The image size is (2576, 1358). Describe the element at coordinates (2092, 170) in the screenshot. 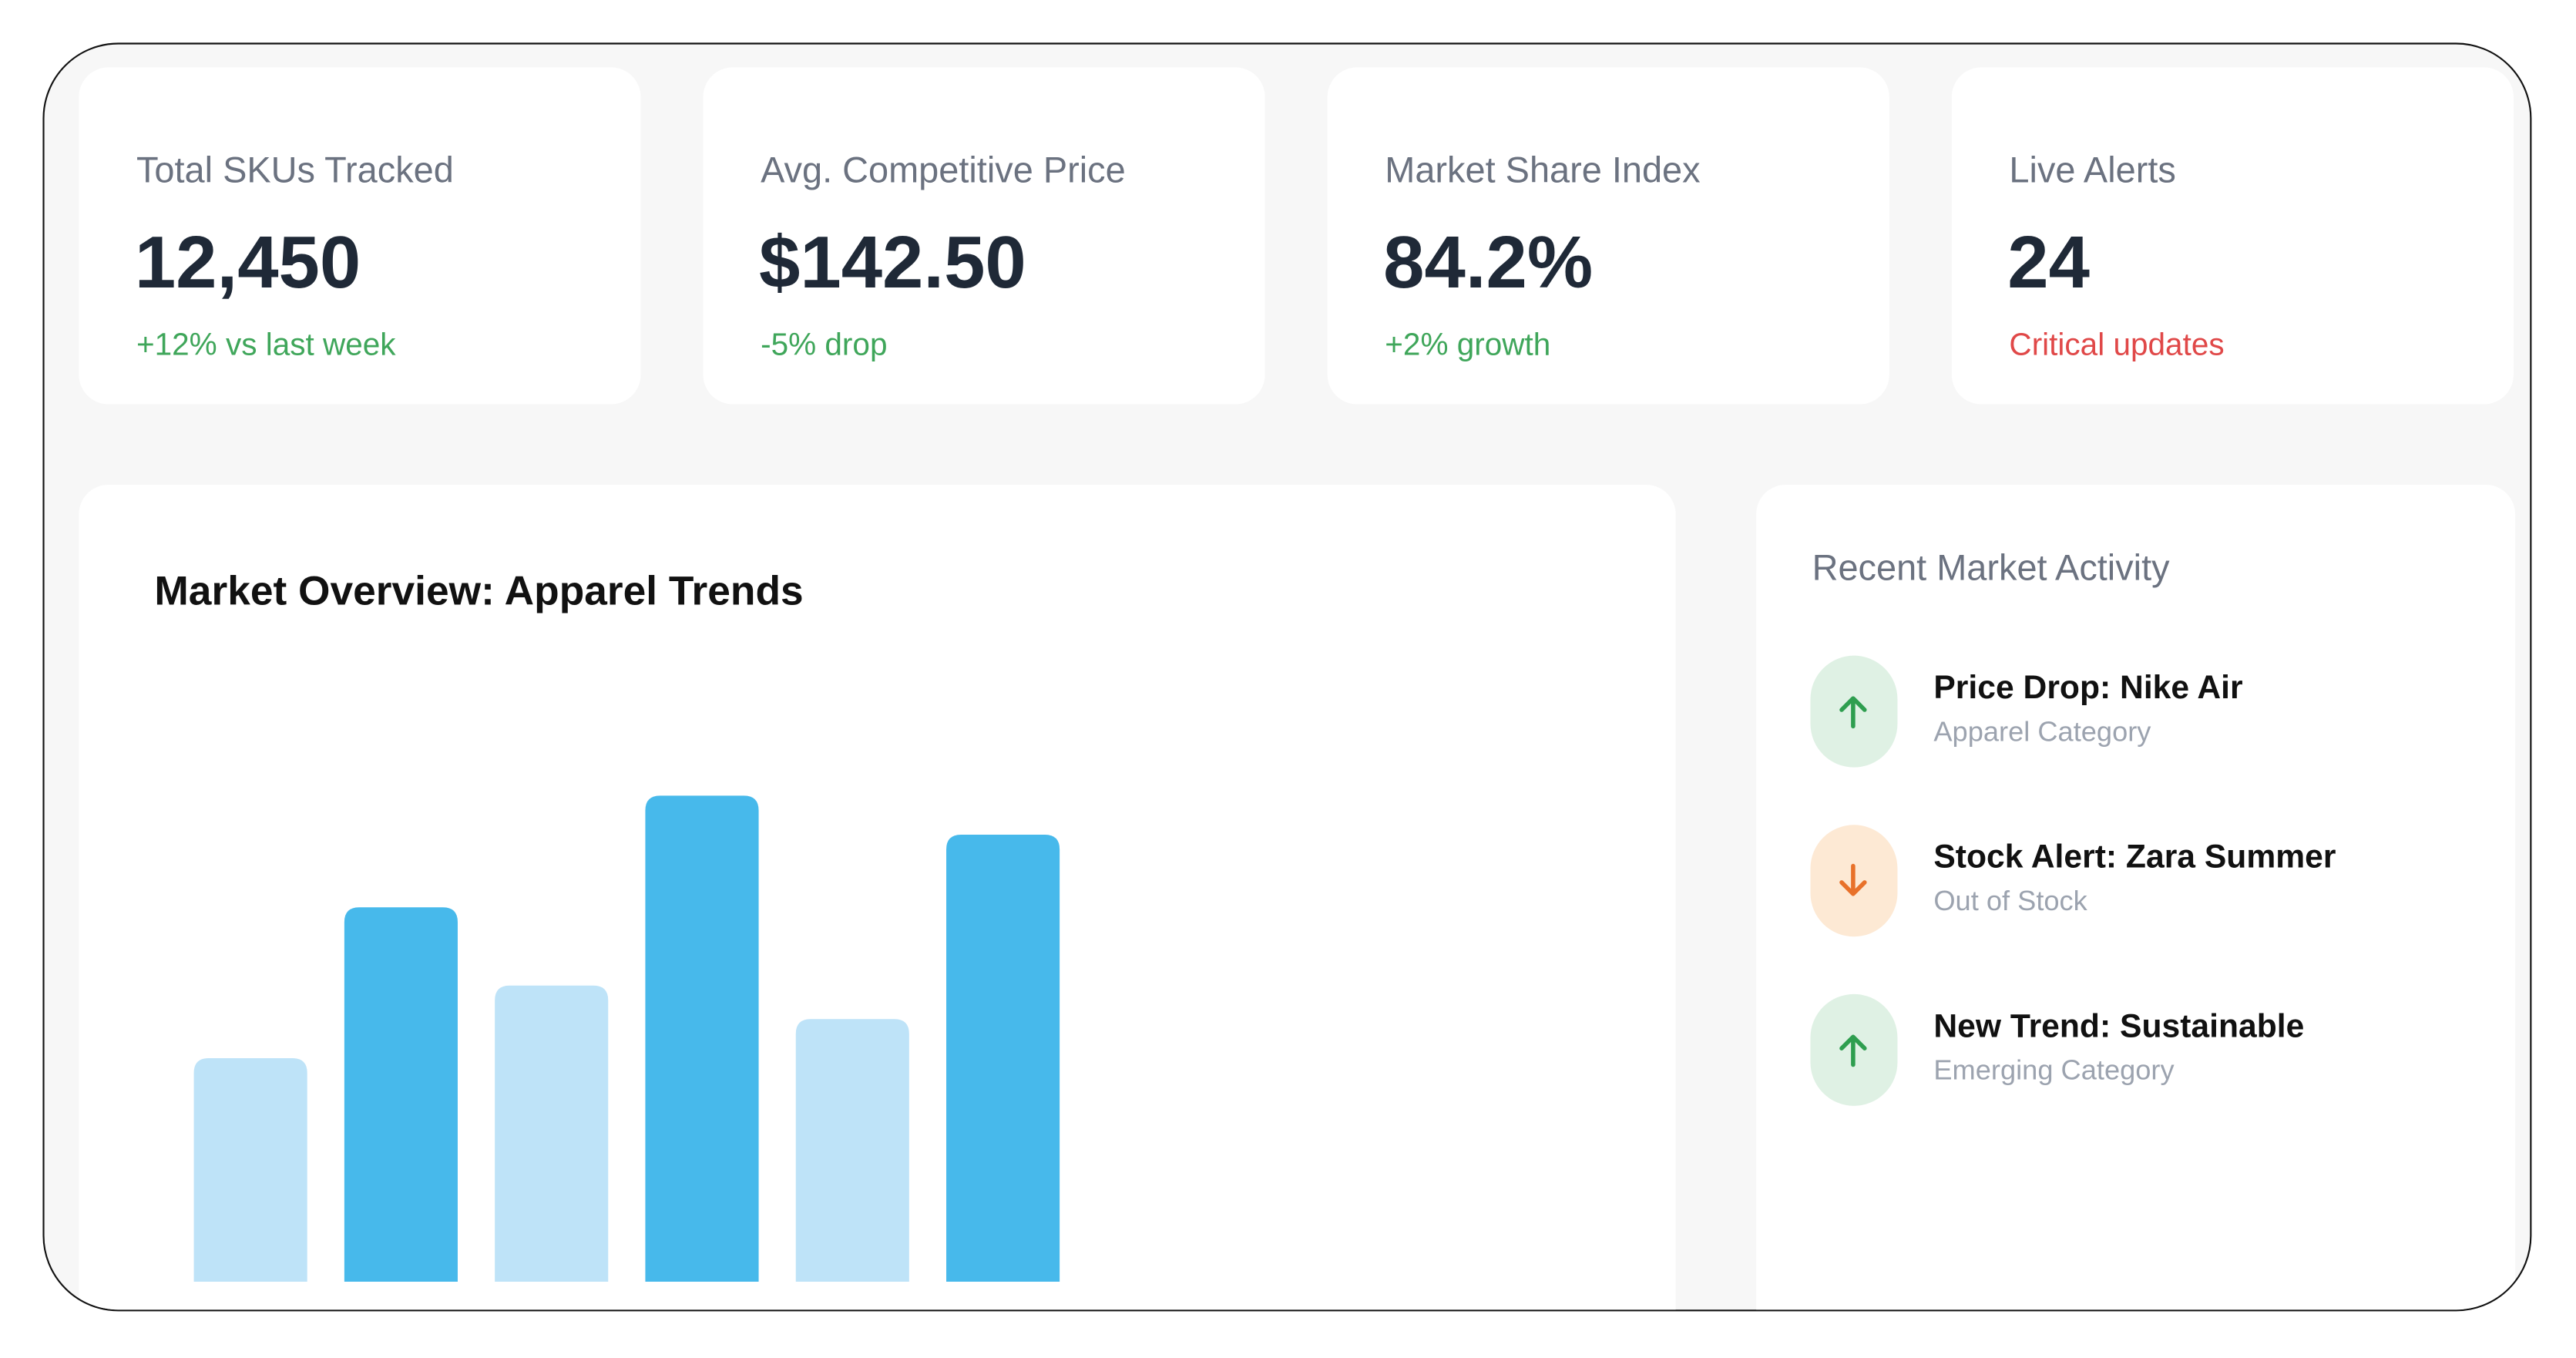

I see `kpi-label: Live Alerts` at that location.